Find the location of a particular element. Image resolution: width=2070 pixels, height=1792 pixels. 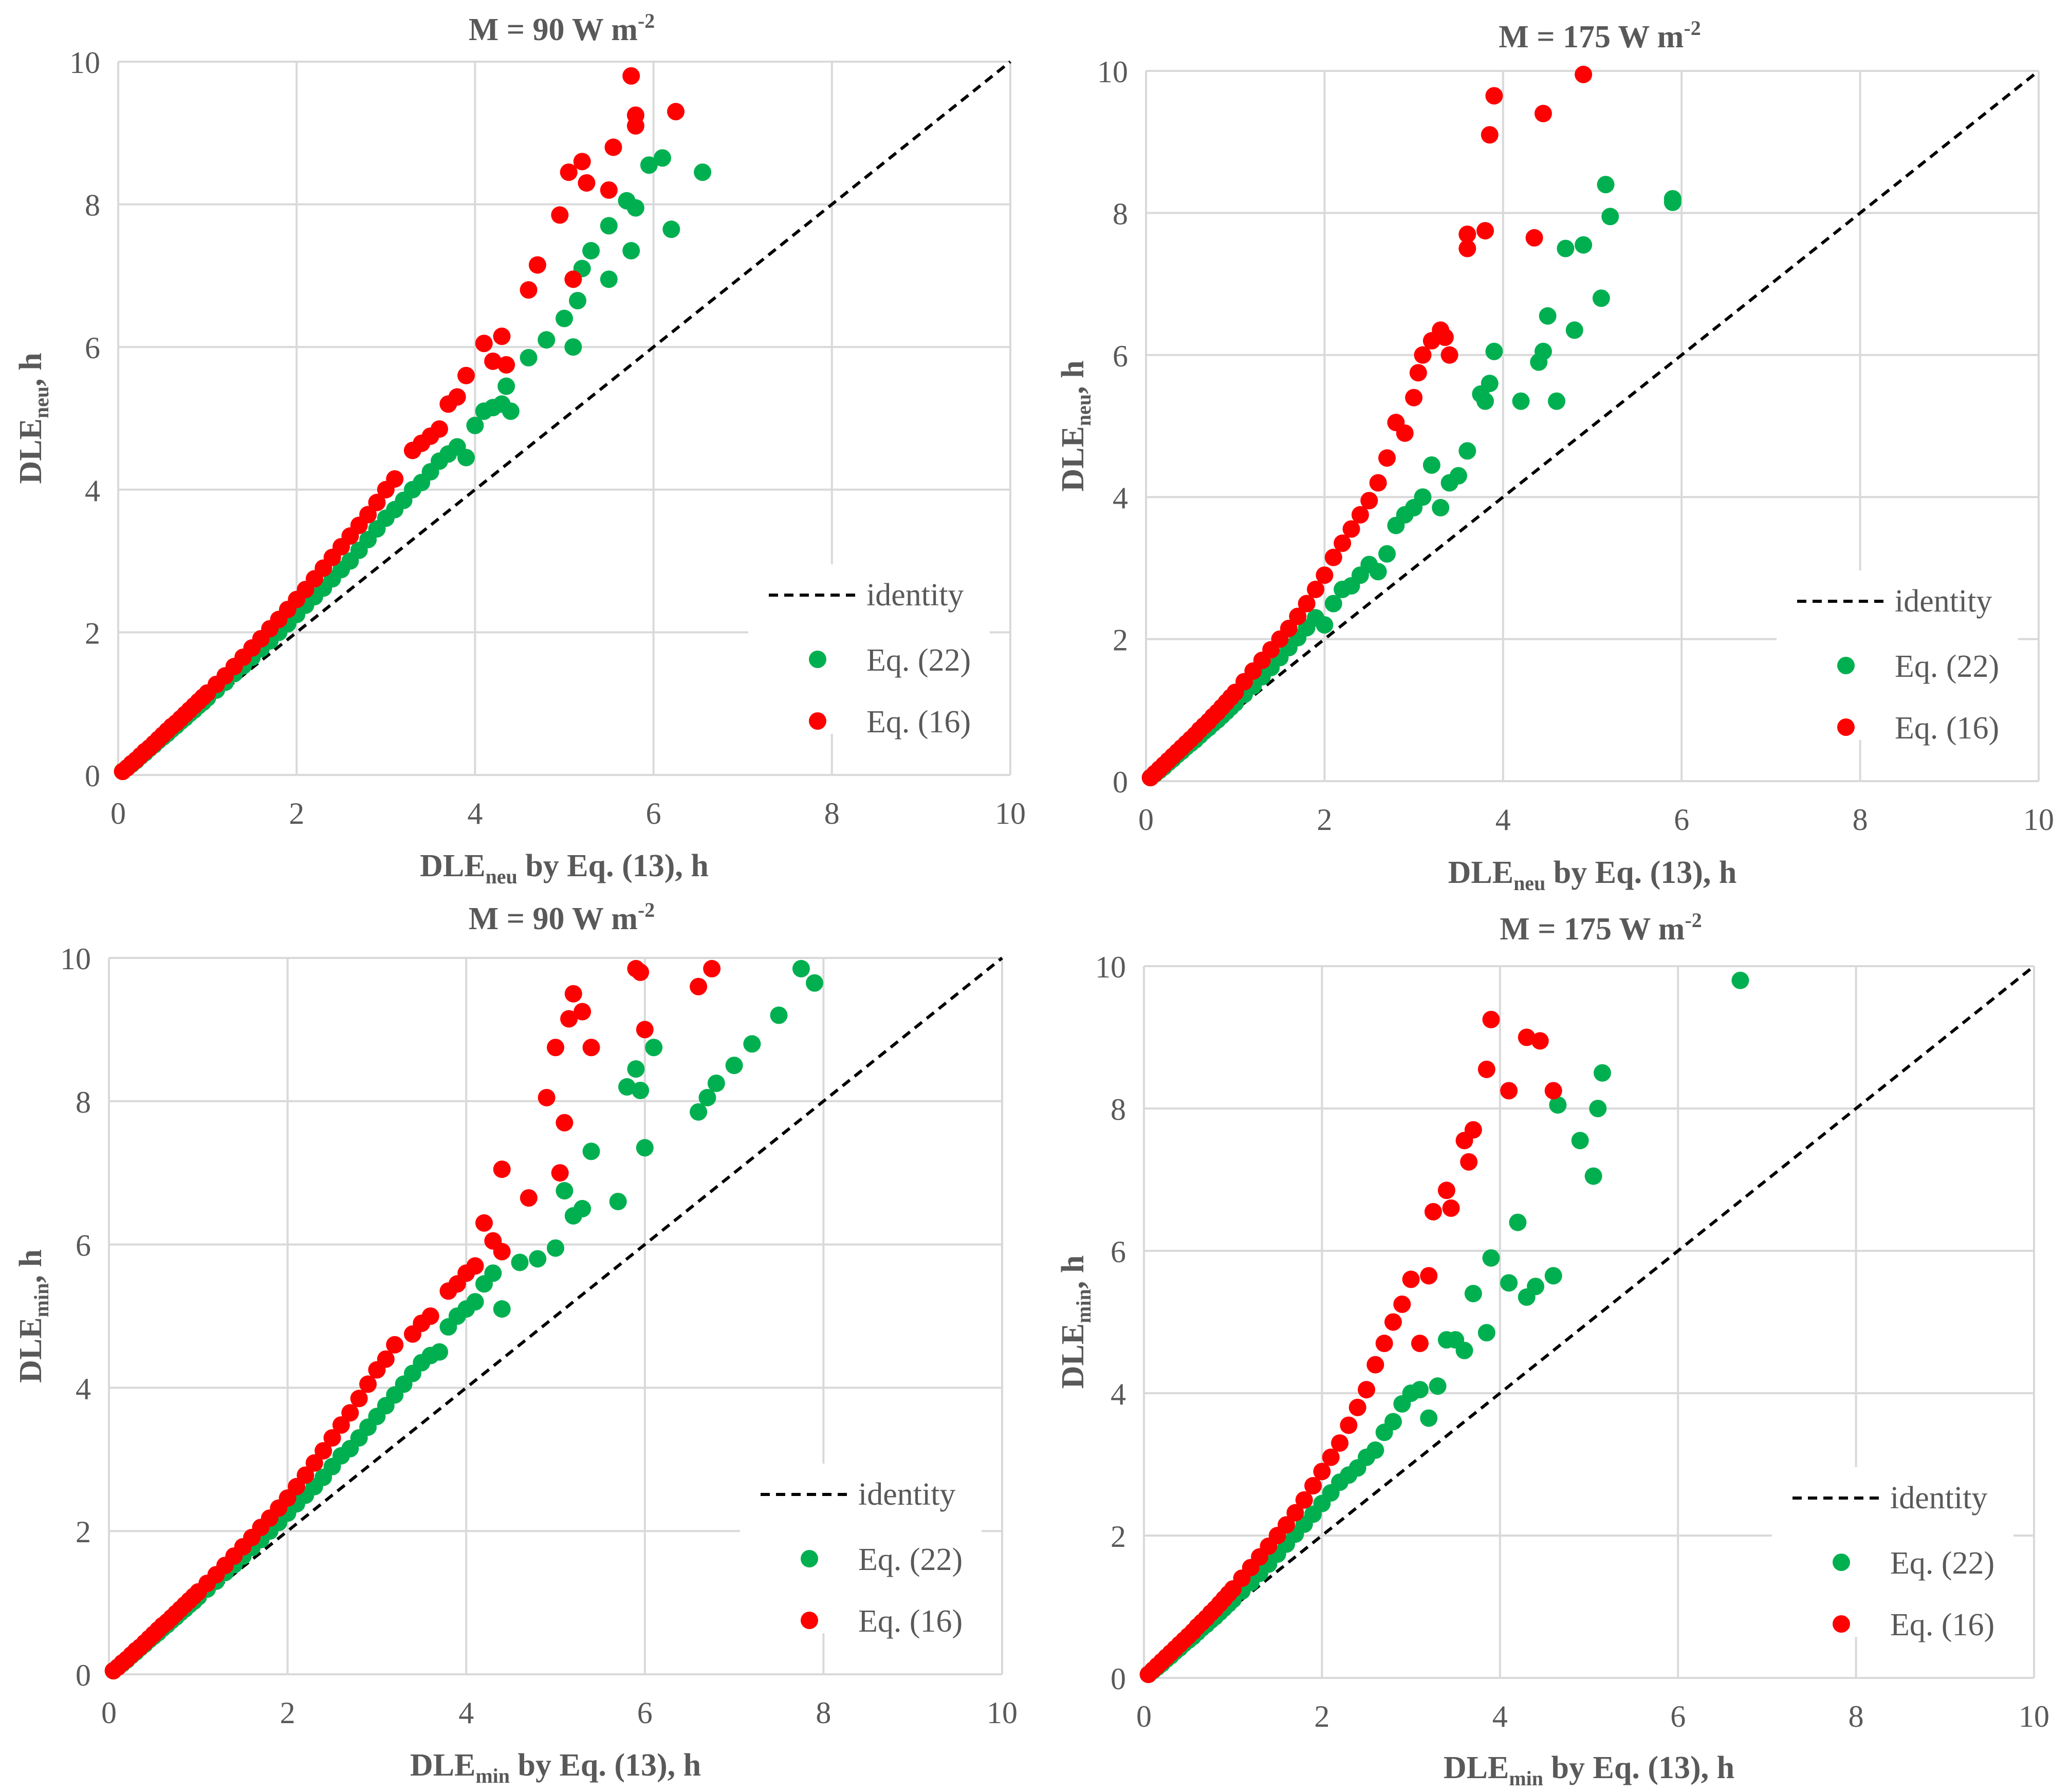

x-tick-label: 2 is located at coordinates (1321, 1716).